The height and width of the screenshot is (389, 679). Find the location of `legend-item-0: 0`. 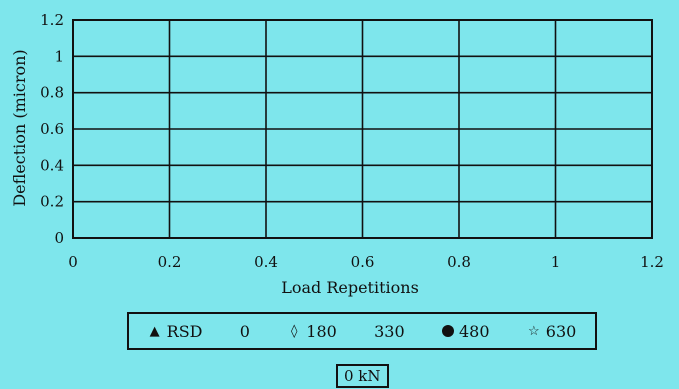

legend-item-0: 0 is located at coordinates (245, 331).